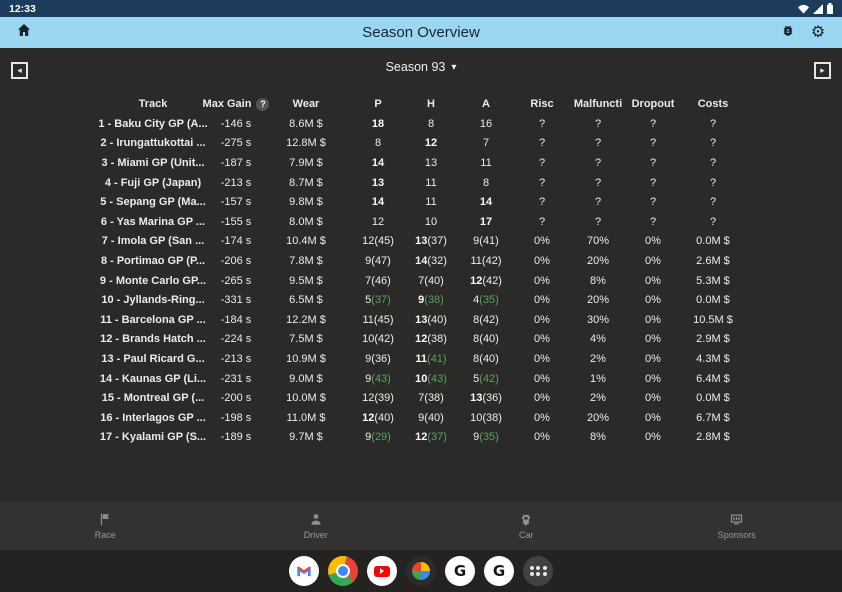  What do you see at coordinates (378, 221) in the screenshot?
I see `p-value: 12` at bounding box center [378, 221].